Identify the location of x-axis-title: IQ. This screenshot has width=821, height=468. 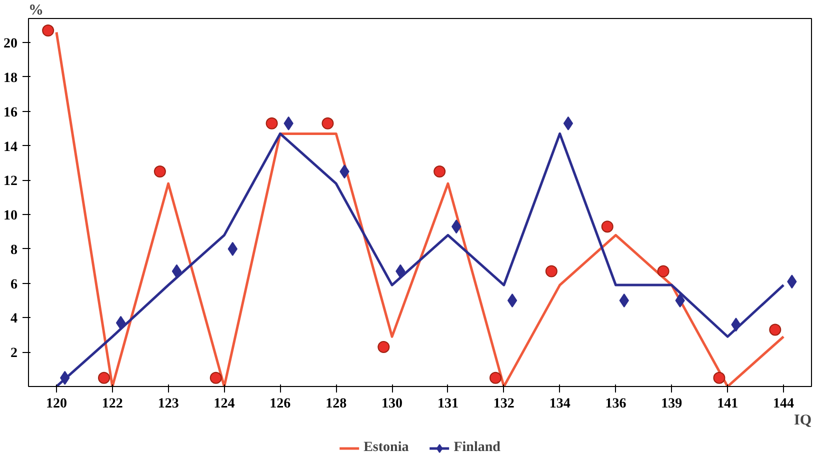
(803, 420).